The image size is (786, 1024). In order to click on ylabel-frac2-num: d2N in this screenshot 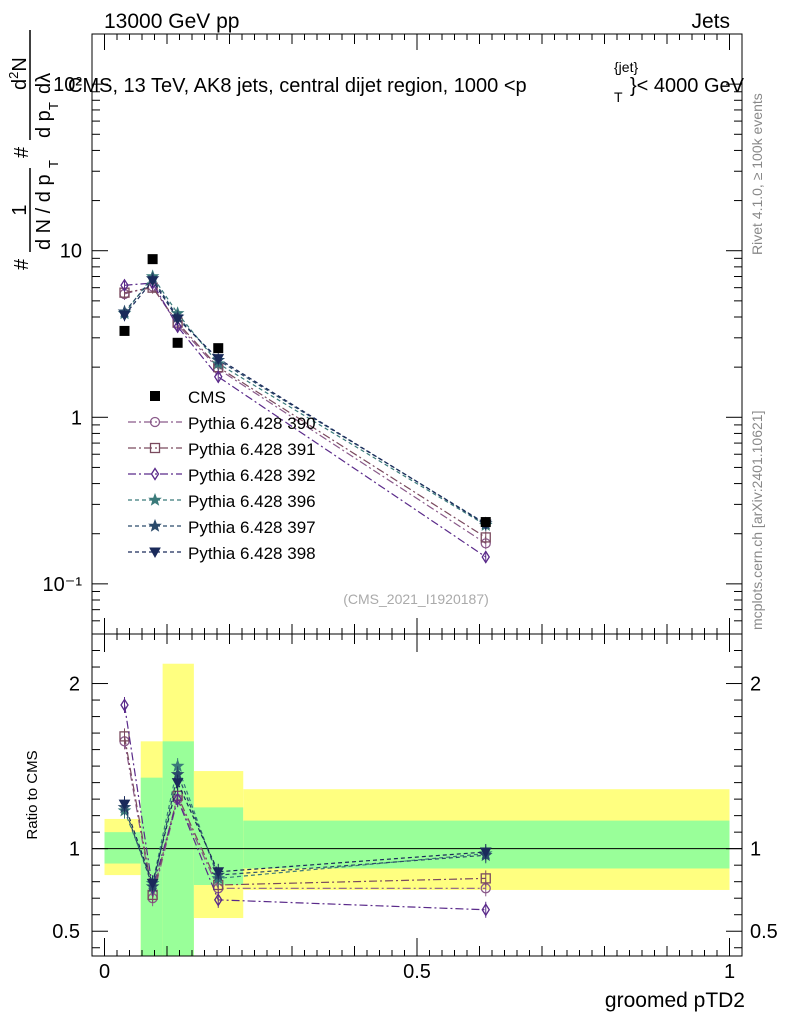, I will do `click(18, 73)`.